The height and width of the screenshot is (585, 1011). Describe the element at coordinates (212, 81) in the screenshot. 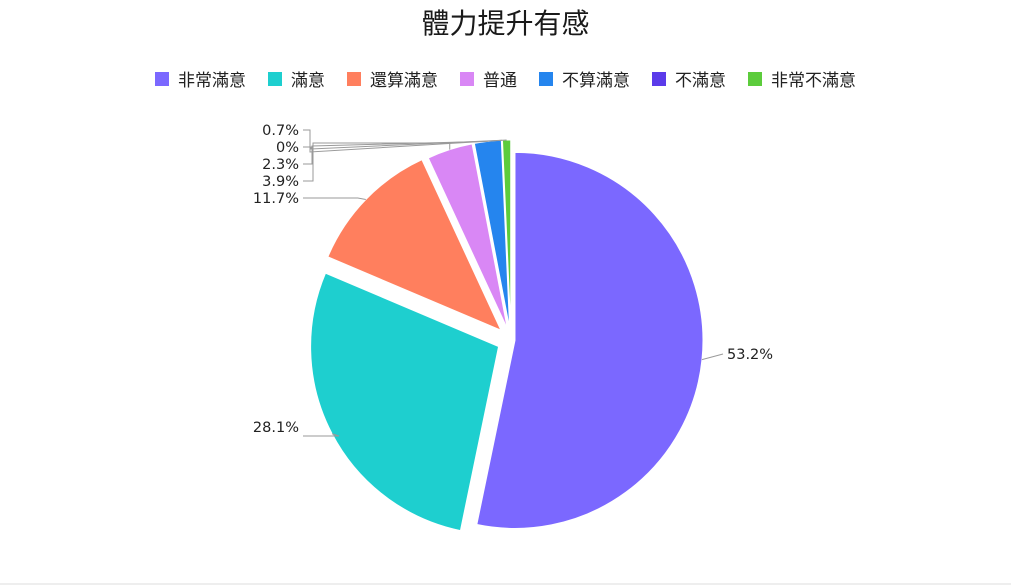

I see `legend-label: 非常滿意` at that location.